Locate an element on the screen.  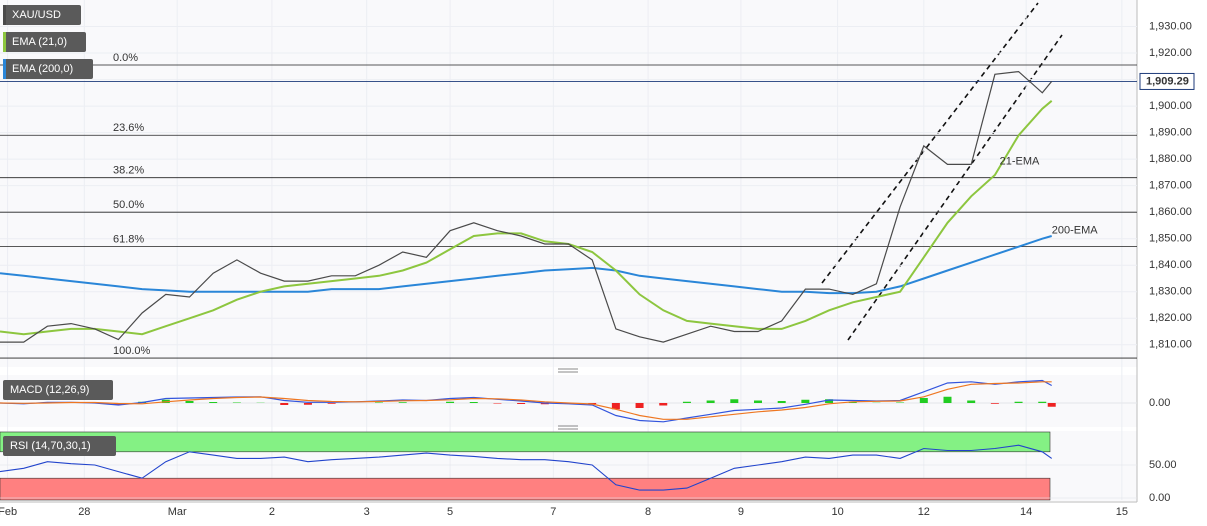
last-price-label: 1,909.29 is located at coordinates (1167, 81).